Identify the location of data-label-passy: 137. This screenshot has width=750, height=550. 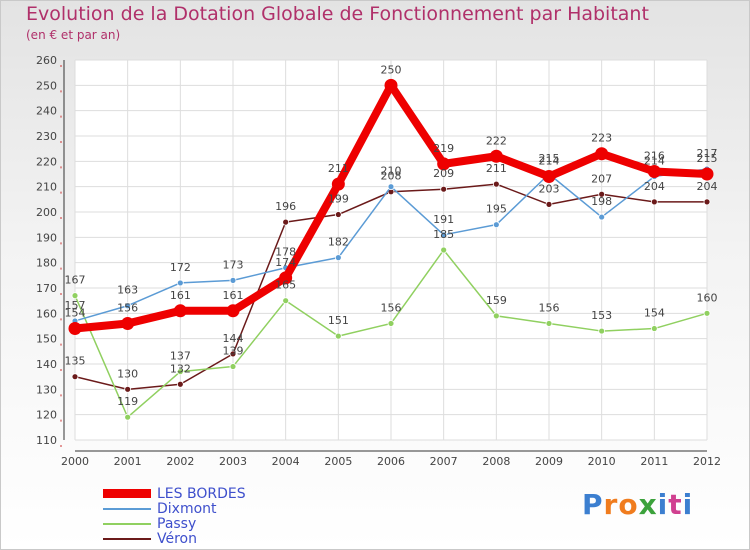
(180, 356).